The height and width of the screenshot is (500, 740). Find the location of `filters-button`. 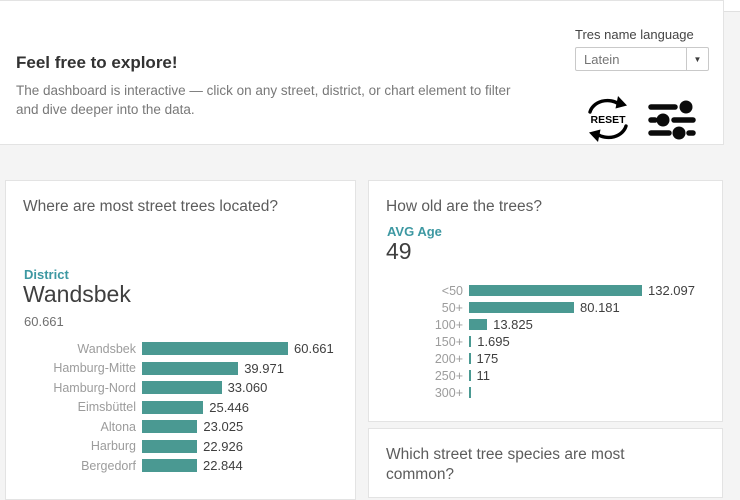

filters-button is located at coordinates (672, 120).